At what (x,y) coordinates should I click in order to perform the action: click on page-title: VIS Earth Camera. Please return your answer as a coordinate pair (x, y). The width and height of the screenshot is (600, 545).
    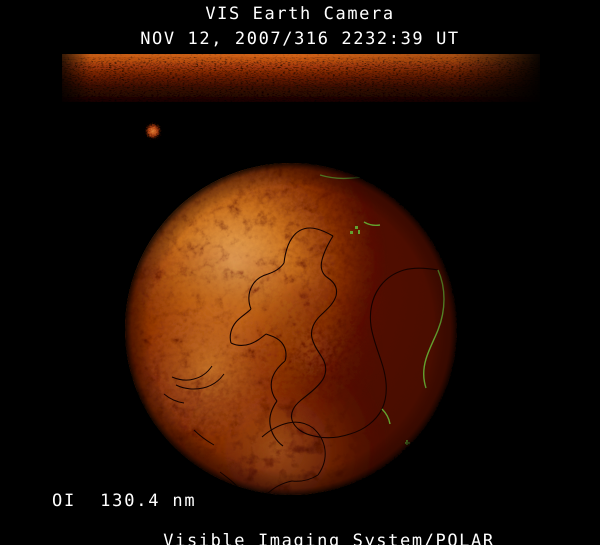
    Looking at the image, I should click on (300, 14).